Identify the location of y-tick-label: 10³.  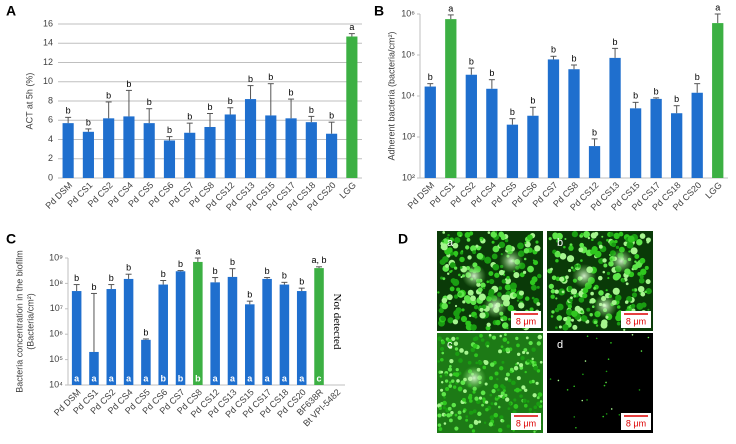
(408, 136).